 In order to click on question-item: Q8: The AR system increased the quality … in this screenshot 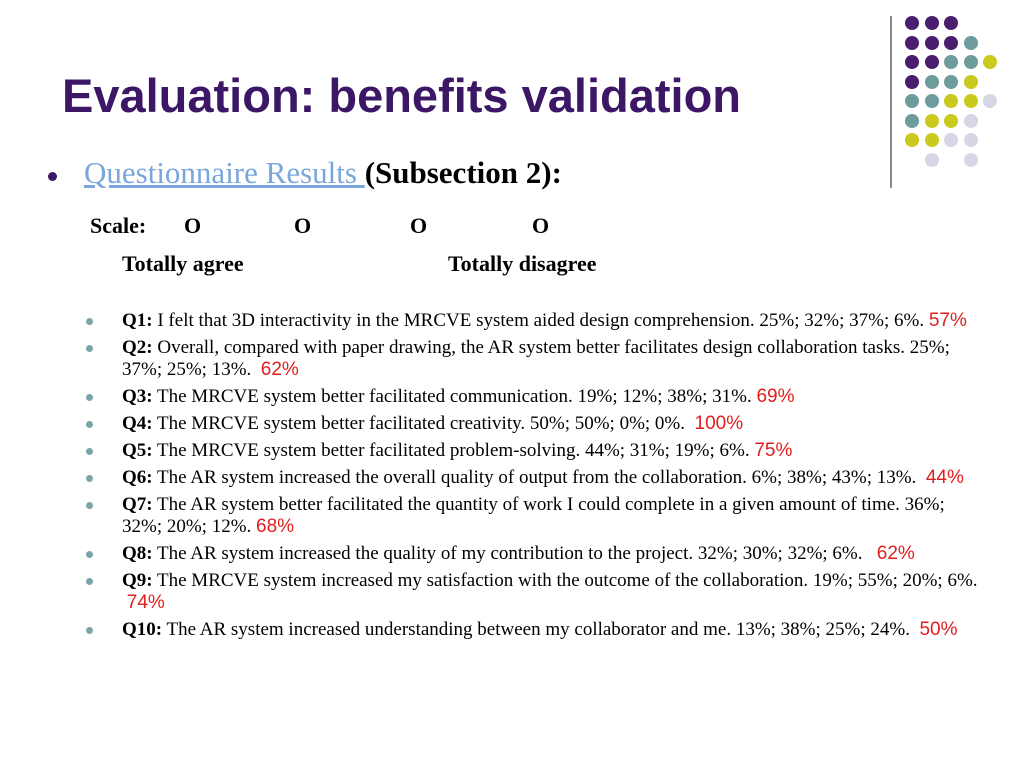, I will do `click(536, 554)`.